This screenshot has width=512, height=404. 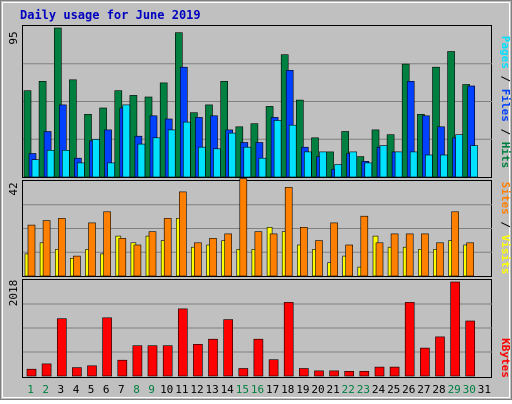 What do you see at coordinates (317, 389) in the screenshot?
I see `x-label-day-20: 20` at bounding box center [317, 389].